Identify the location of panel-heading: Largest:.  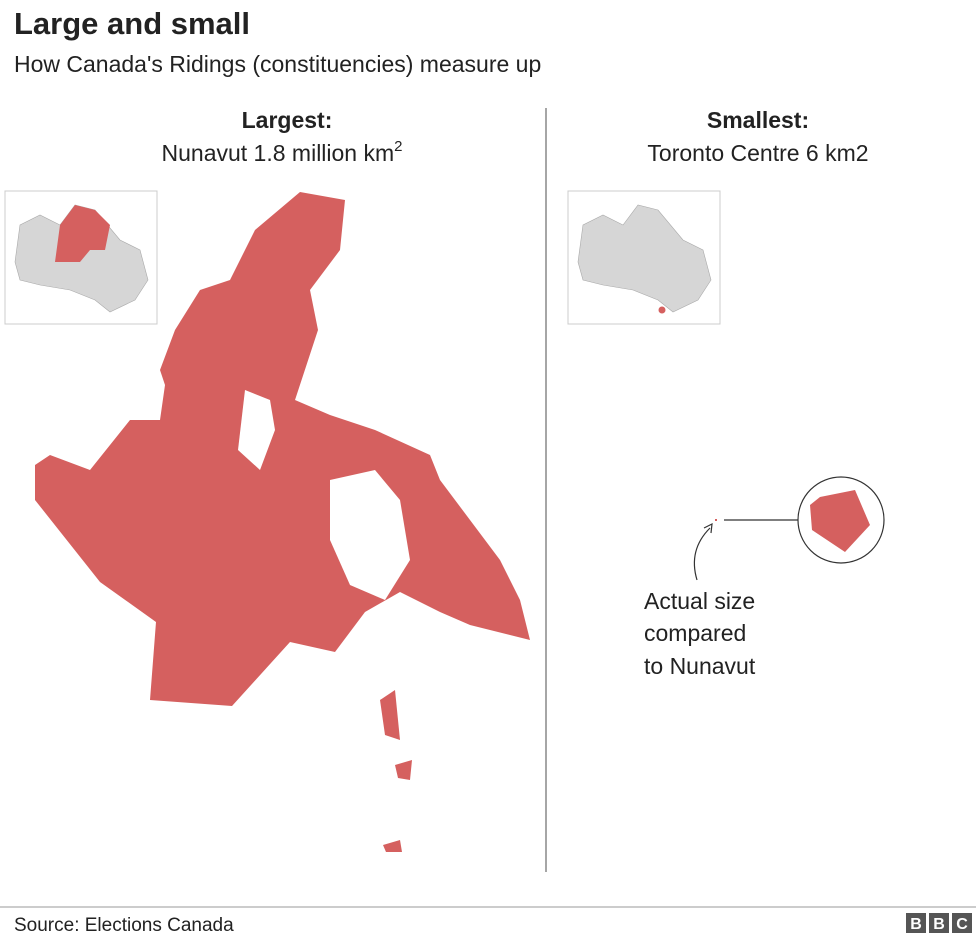
(287, 120).